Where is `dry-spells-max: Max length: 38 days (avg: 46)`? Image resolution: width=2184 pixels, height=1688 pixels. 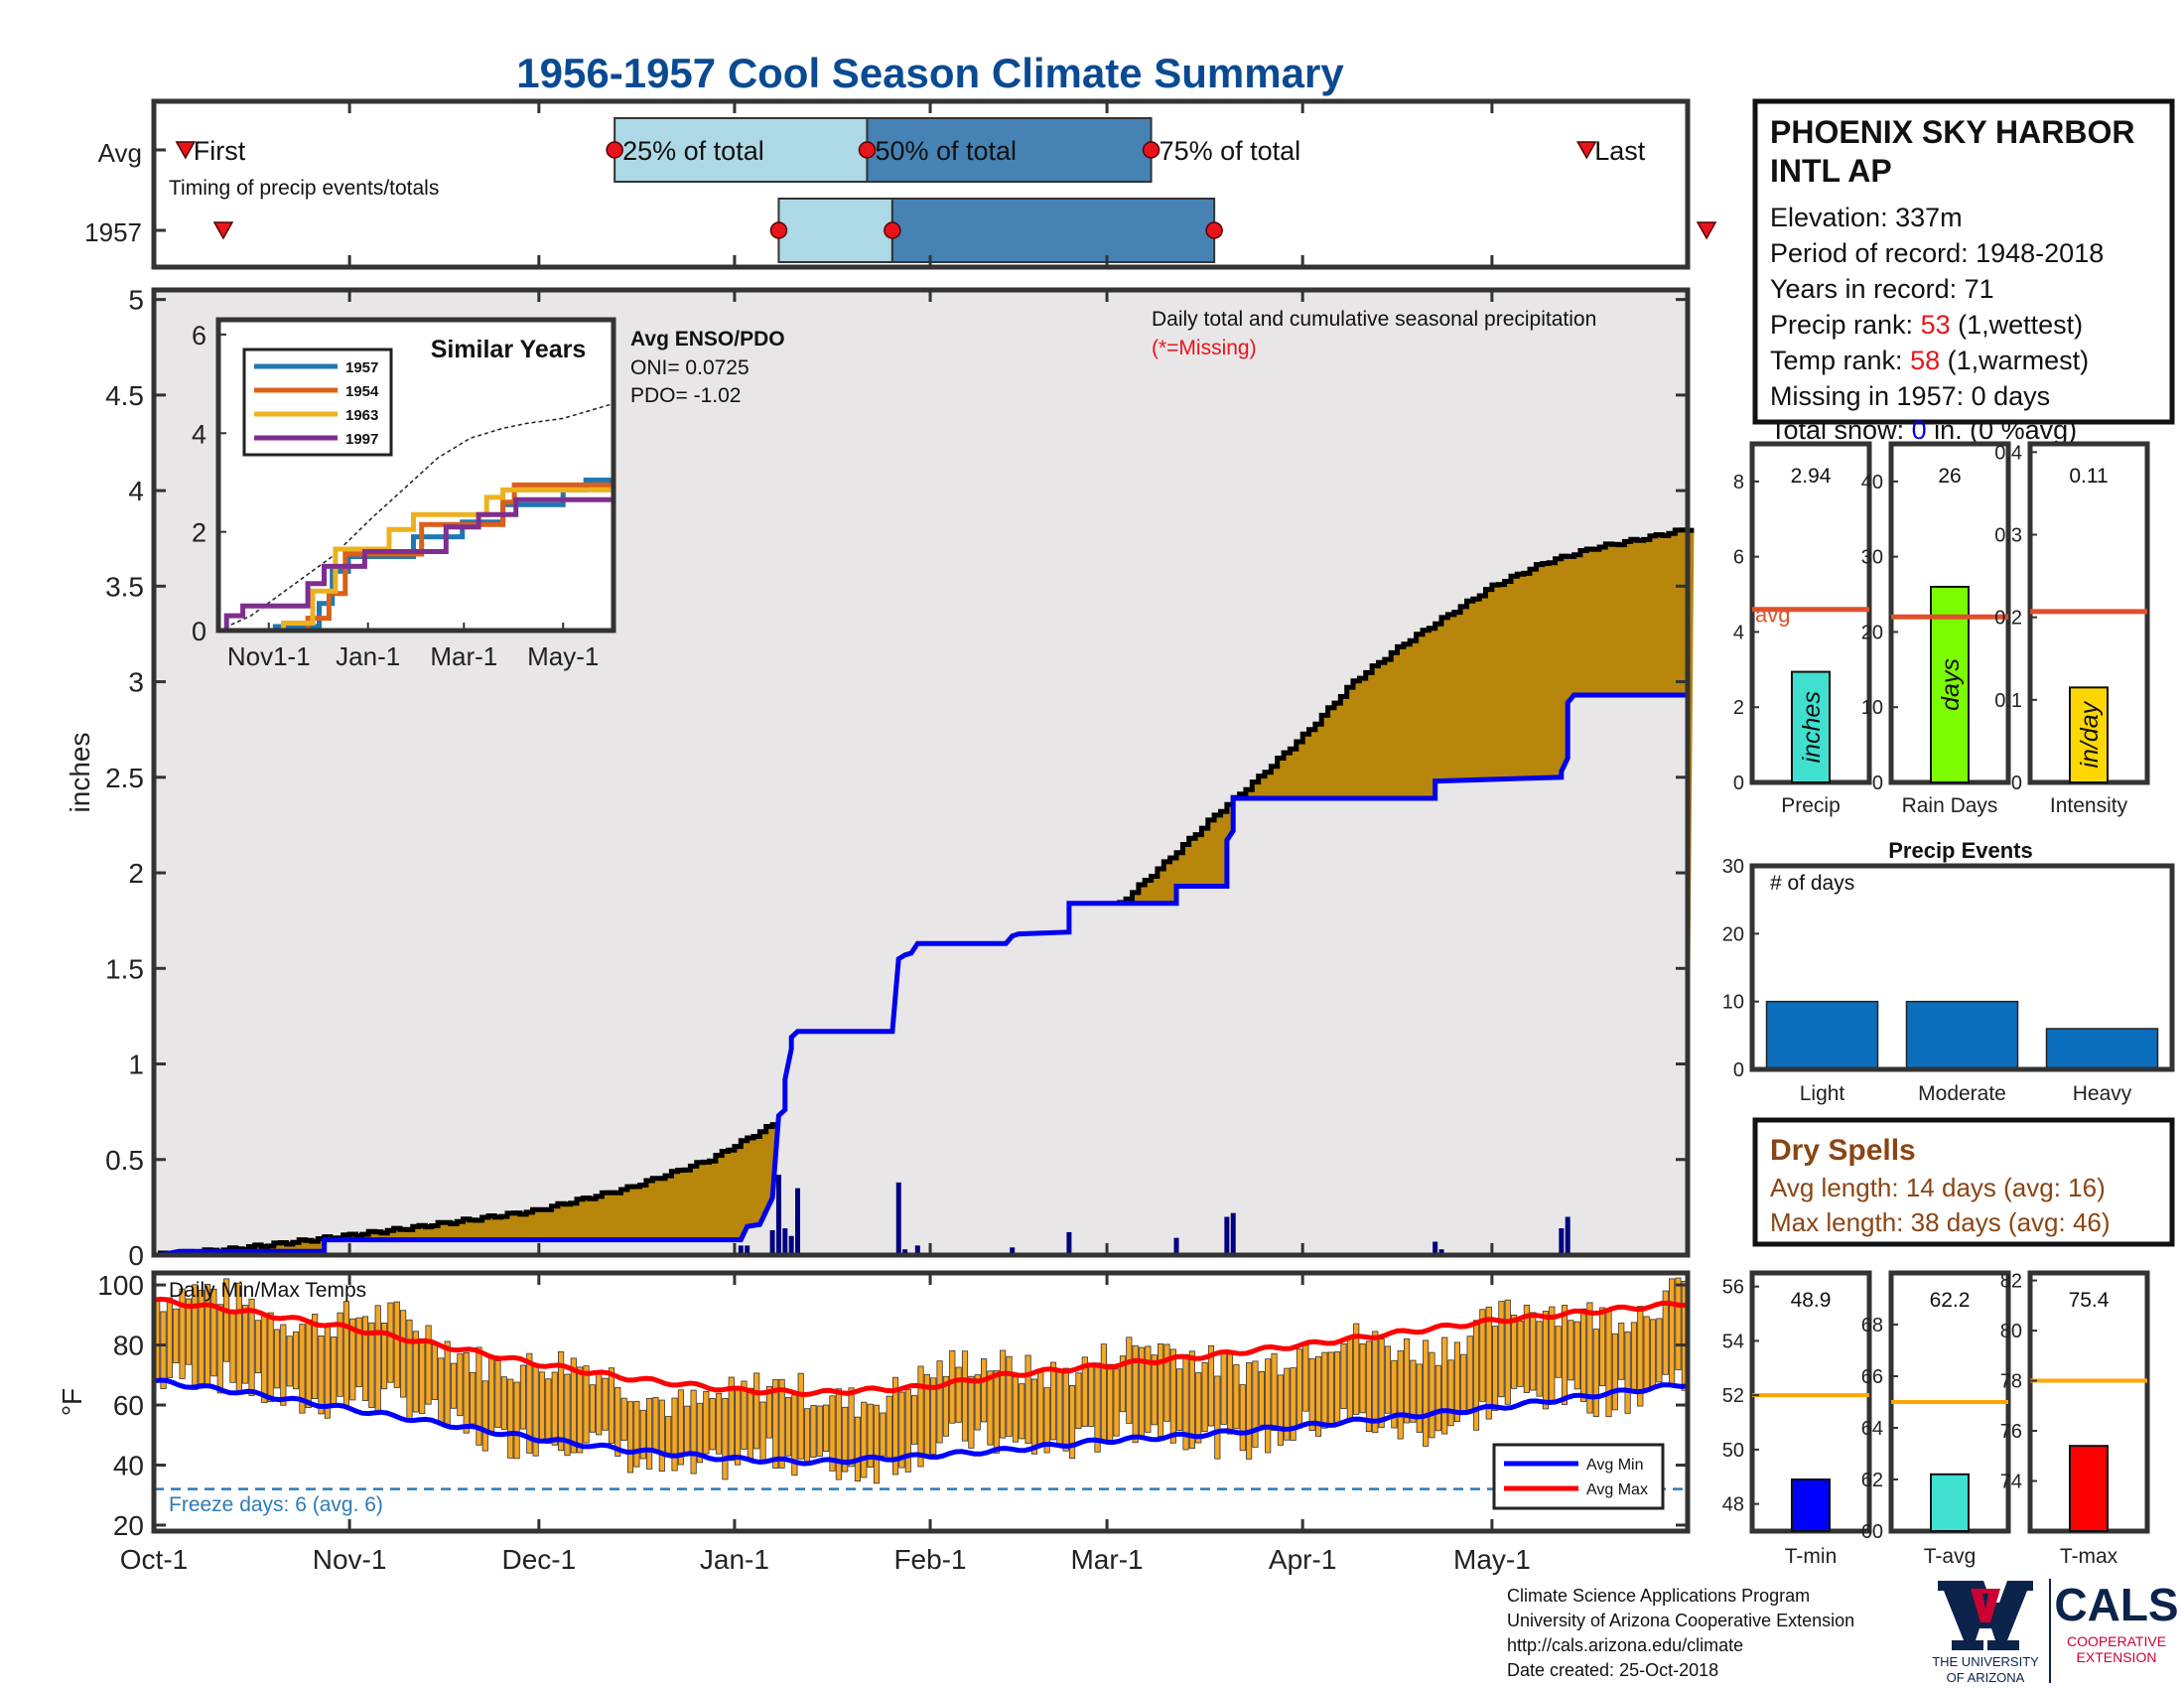
dry-spells-max: Max length: 38 days (avg: 46) is located at coordinates (1940, 1222).